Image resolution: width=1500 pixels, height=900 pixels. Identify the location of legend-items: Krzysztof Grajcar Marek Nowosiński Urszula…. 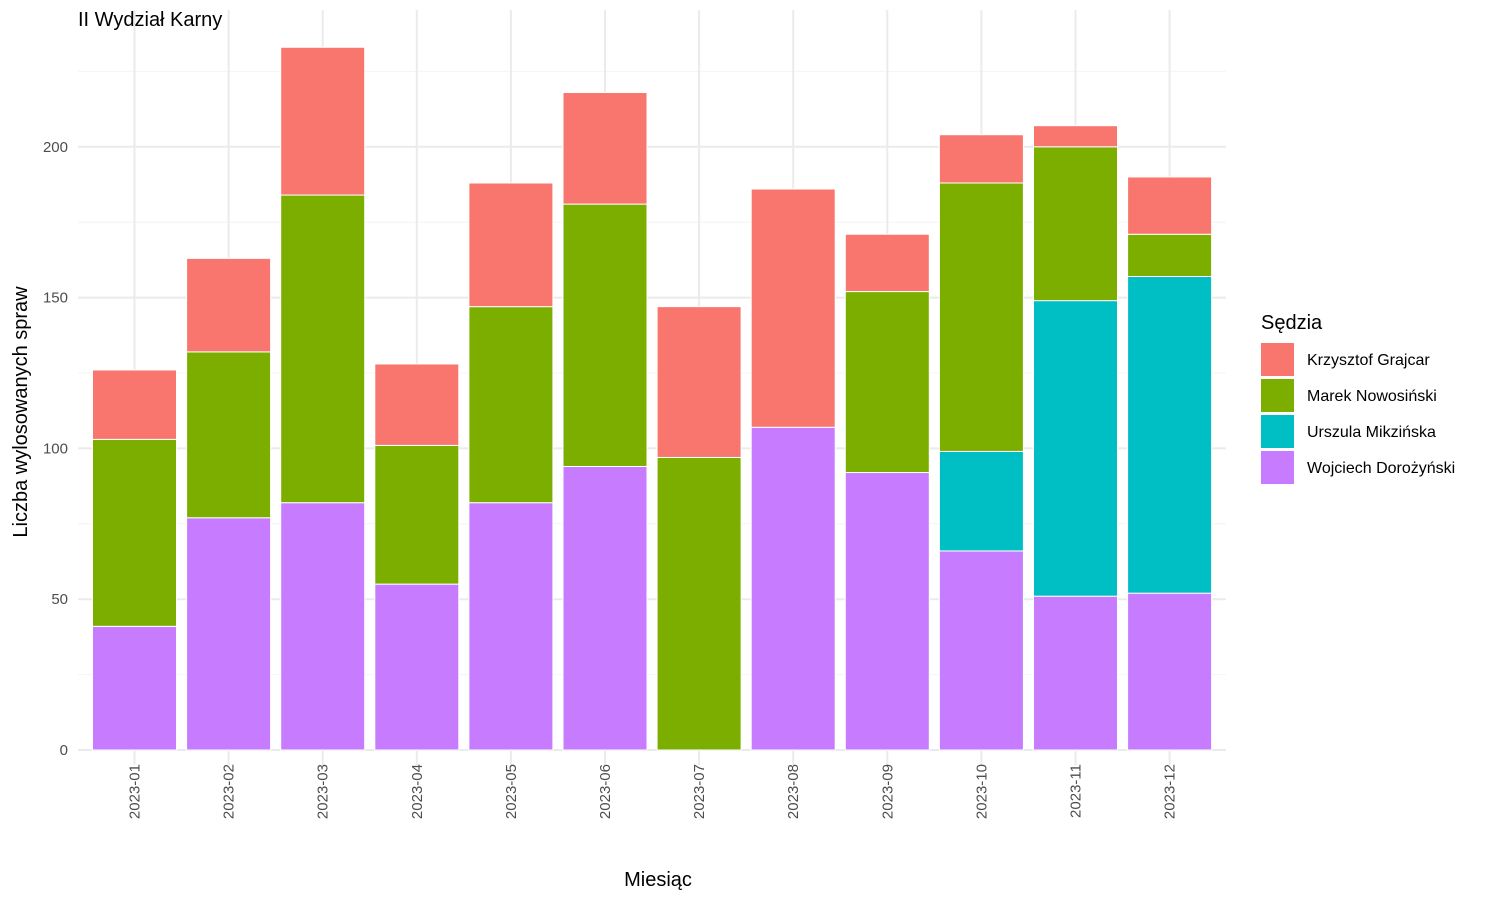
(1358, 413).